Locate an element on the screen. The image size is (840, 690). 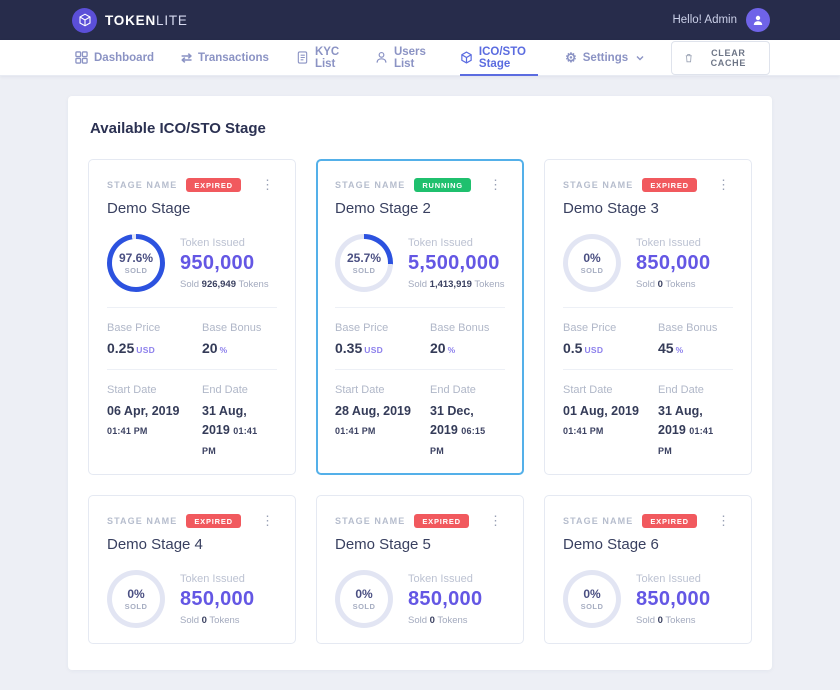
nav-item-users-list: Users List is located at coordinates (404, 58).